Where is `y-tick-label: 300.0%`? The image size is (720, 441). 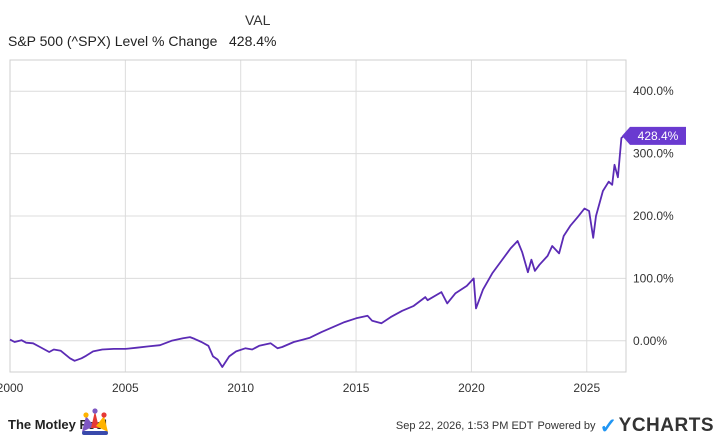
y-tick-label: 300.0% is located at coordinates (653, 154).